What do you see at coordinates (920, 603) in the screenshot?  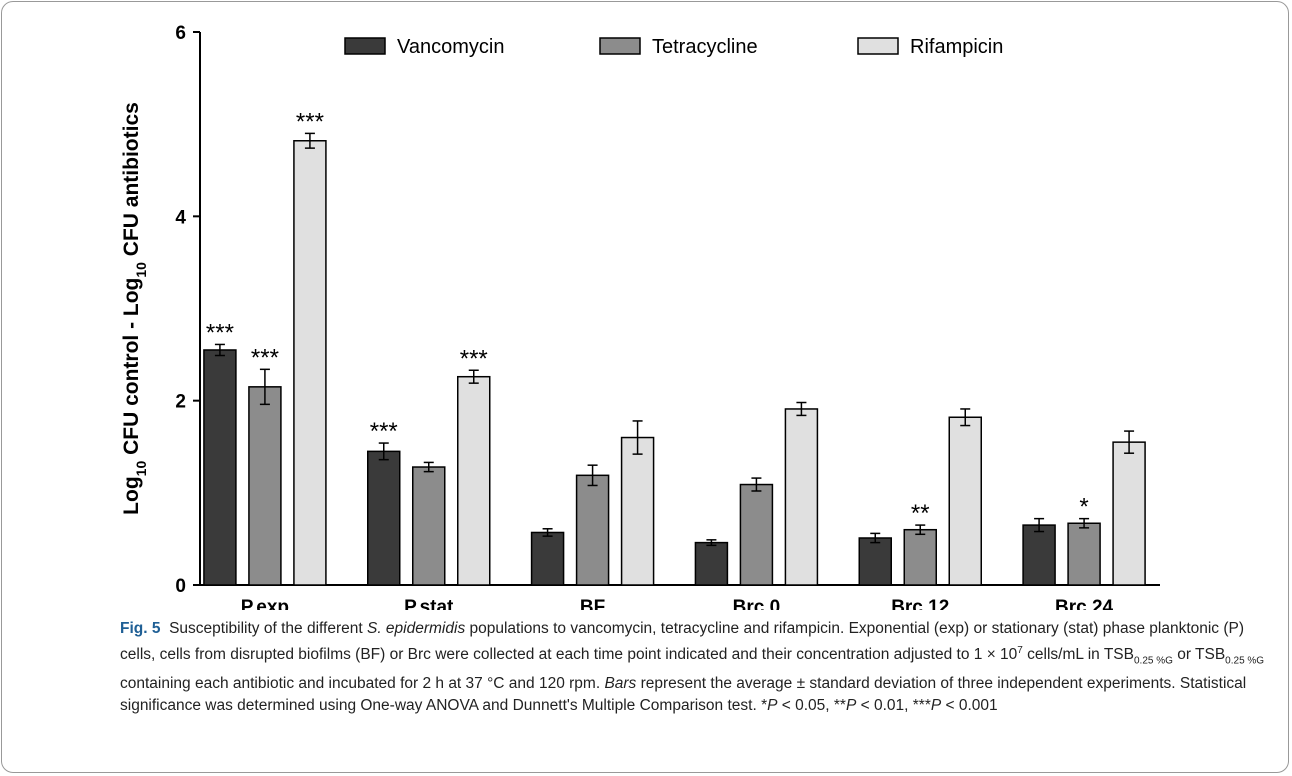 I see `x-tick-label: Brc.12` at bounding box center [920, 603].